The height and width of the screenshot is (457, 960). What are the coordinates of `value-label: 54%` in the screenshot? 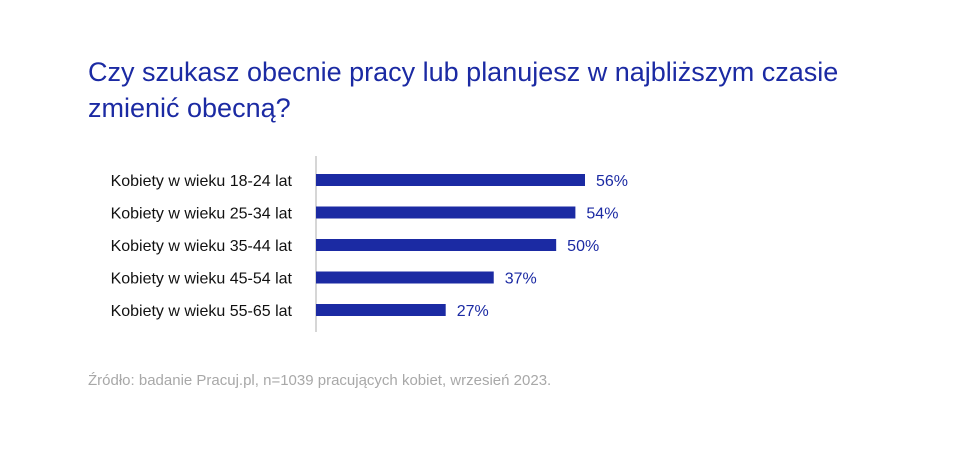 It's located at (602, 214).